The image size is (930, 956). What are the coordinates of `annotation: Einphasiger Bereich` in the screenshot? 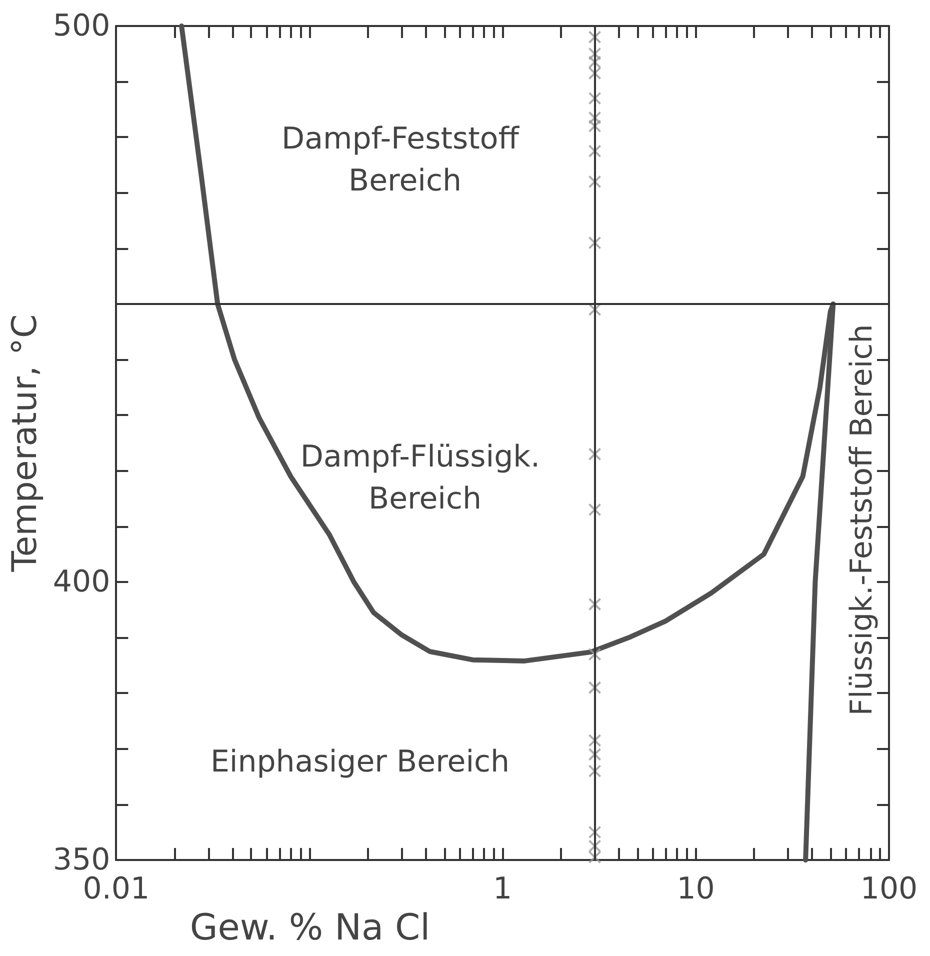 It's located at (360, 762).